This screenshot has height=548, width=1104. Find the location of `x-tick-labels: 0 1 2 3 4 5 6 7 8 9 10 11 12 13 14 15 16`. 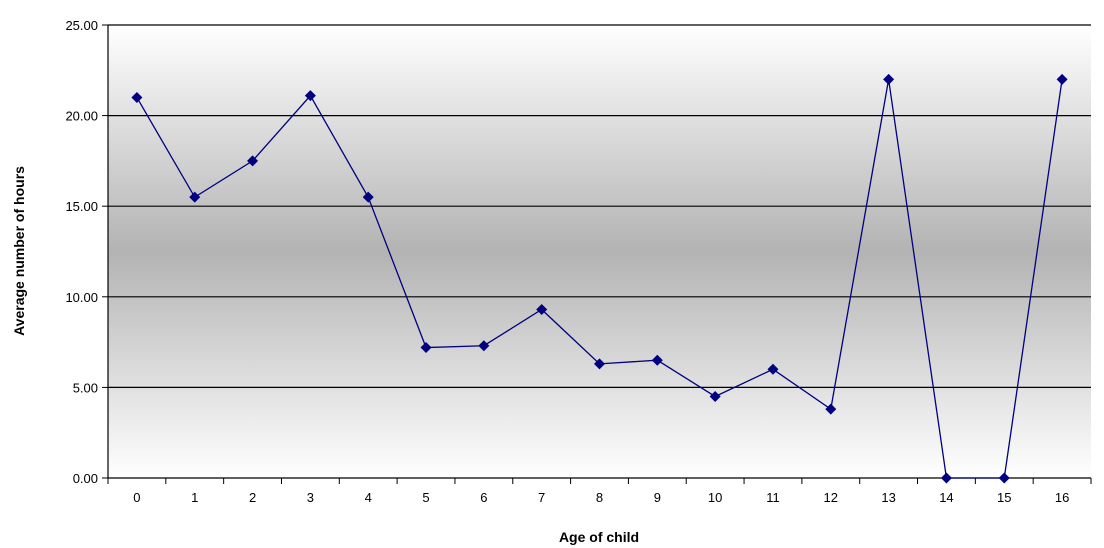

x-tick-labels: 0 1 2 3 4 5 6 7 8 9 10 11 12 13 14 15 16 is located at coordinates (601, 497).